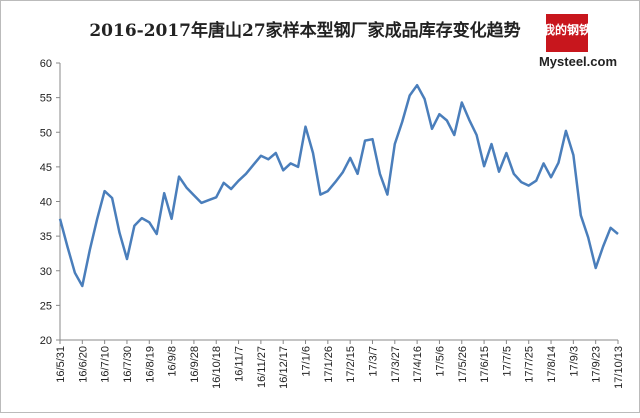  I want to click on chart-title: 2016-2017年唐山27家样本型钢厂家成品库存变化趋势, so click(304, 30).